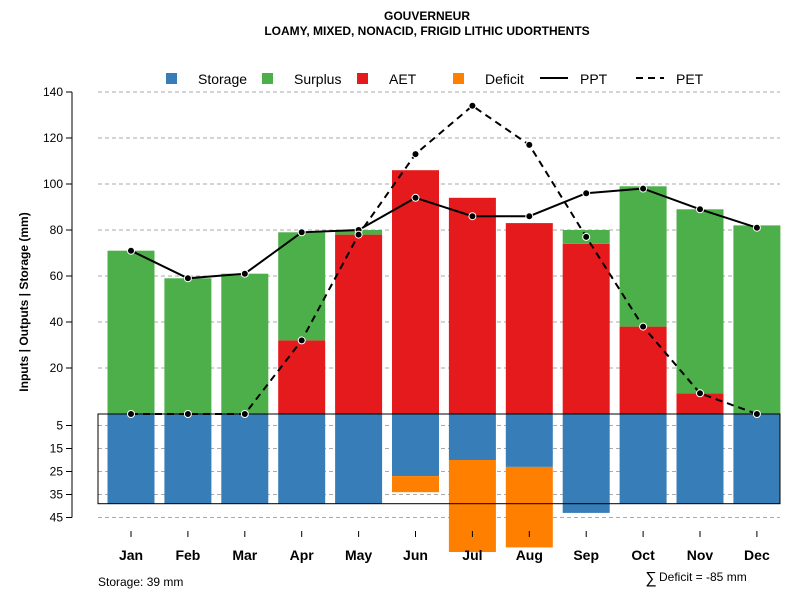 The height and width of the screenshot is (600, 800). I want to click on legend-surplus-swatch, so click(267, 78).